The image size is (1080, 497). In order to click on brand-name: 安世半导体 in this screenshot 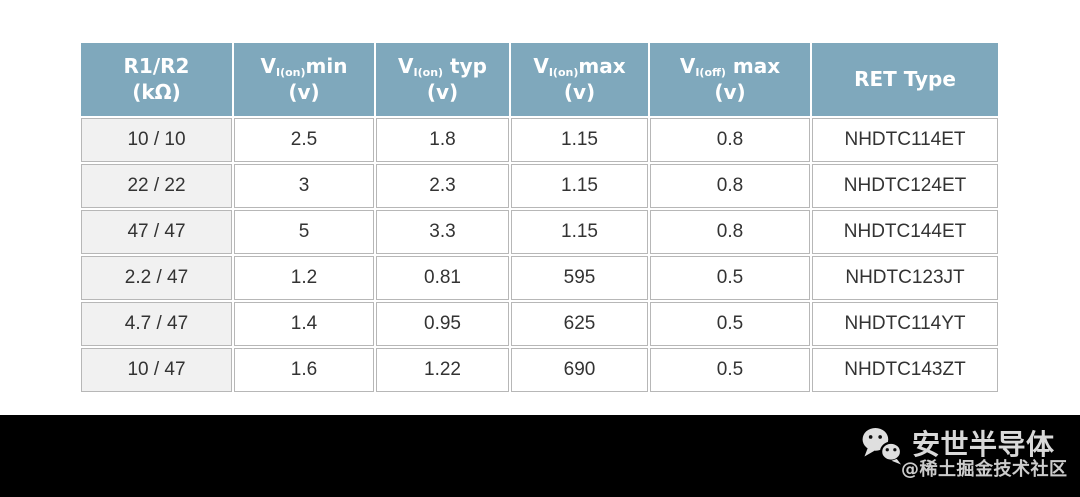, I will do `click(983, 444)`.